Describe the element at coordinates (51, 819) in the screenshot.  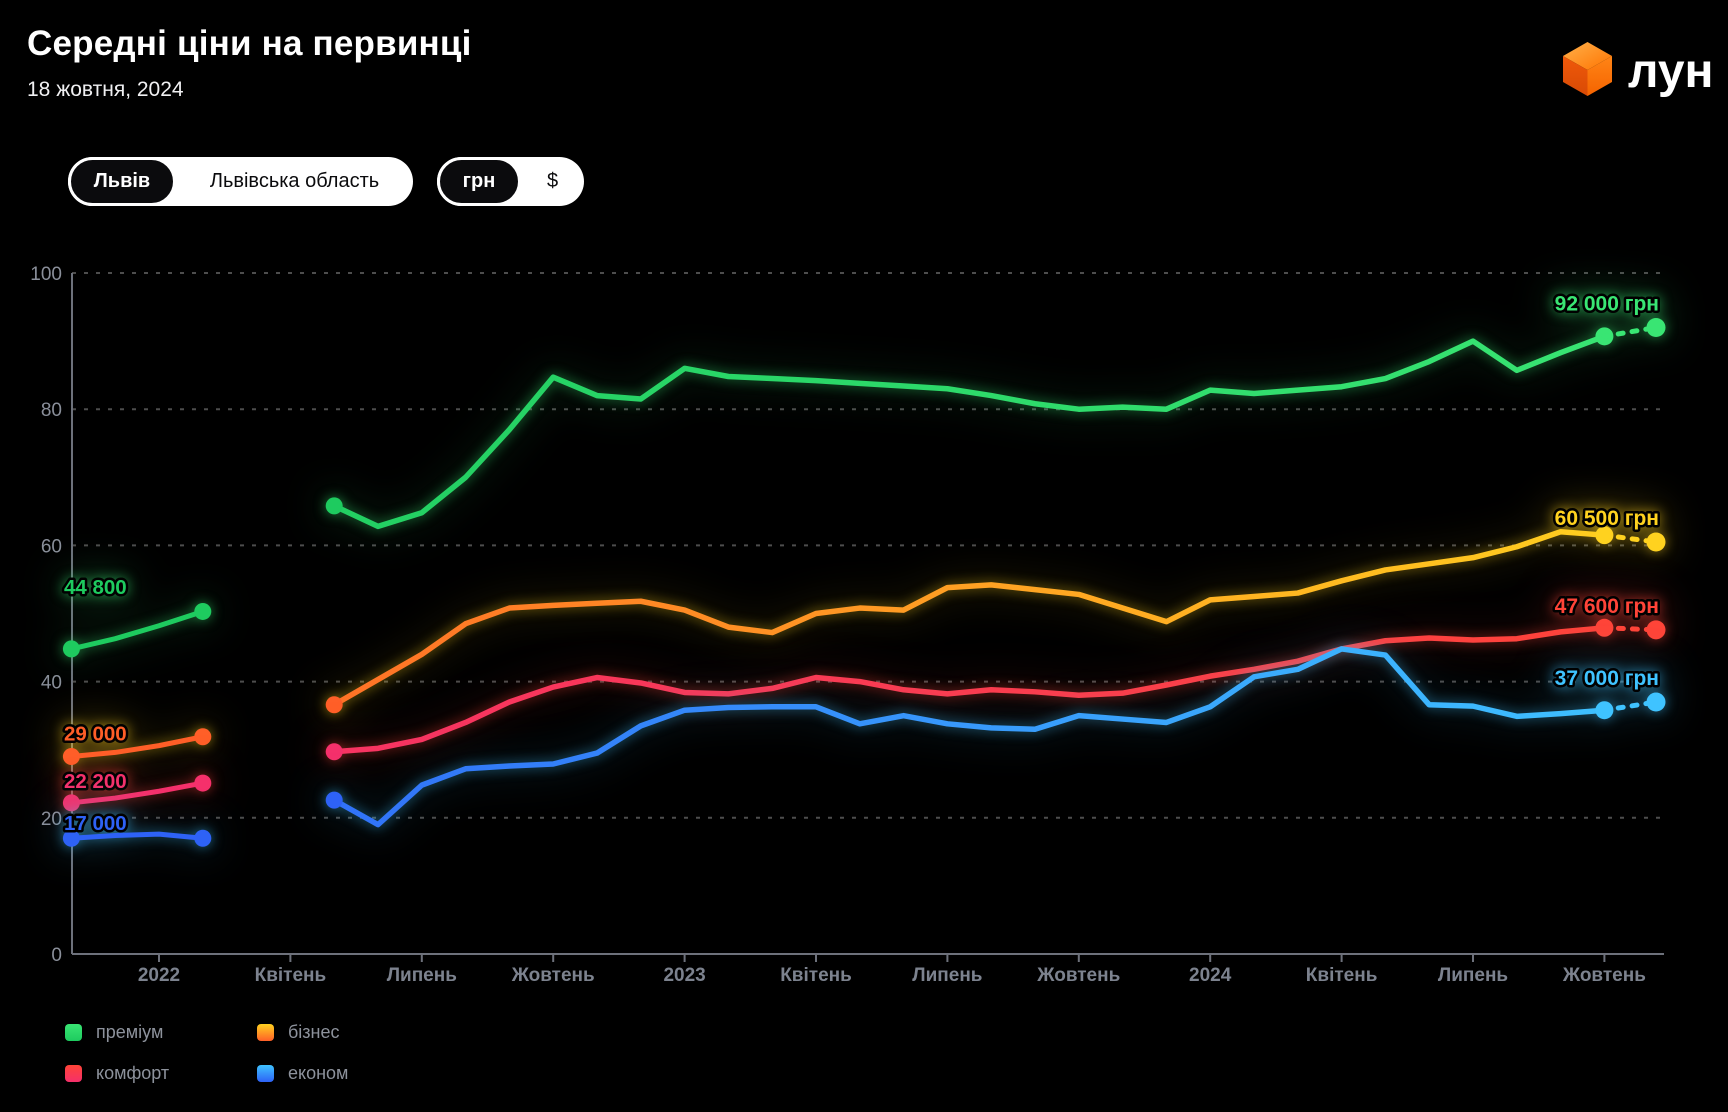
I see `y-axis-label: 20` at that location.